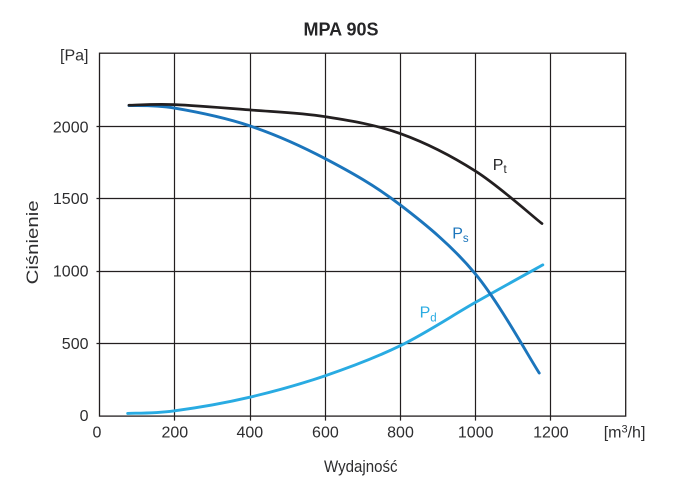 Image resolution: width=674 pixels, height=482 pixels. I want to click on svg-text: [m3/h], so click(625, 433).